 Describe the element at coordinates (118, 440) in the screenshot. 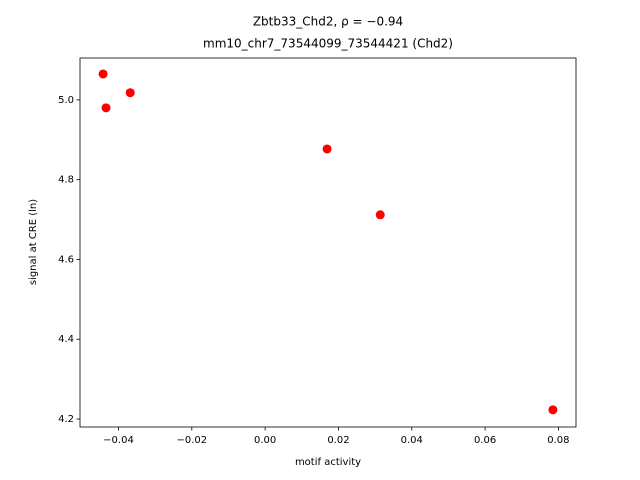

I see `x-tick-label: −0.04` at that location.